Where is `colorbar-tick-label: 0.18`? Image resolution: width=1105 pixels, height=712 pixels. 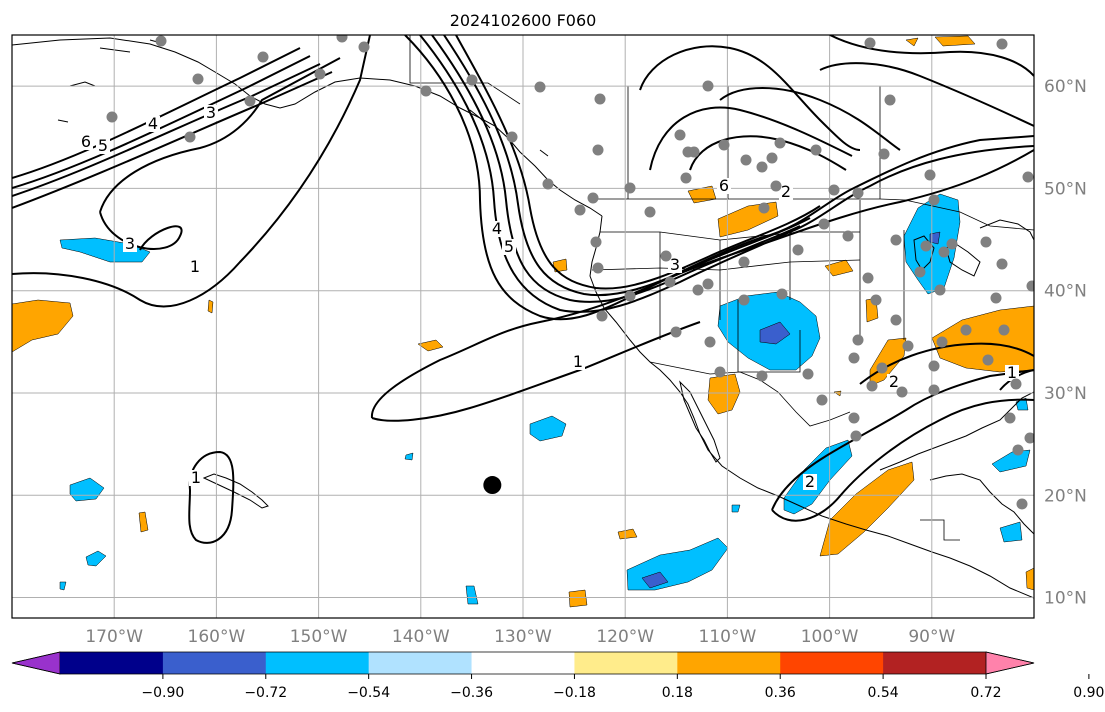 colorbar-tick-label: 0.18 is located at coordinates (677, 693).